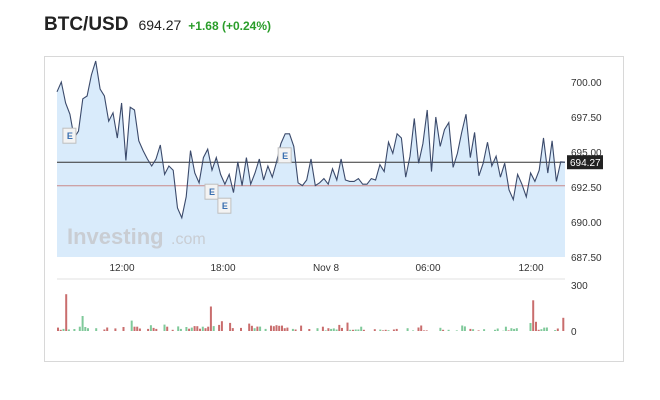 Image resolution: width=660 pixels, height=400 pixels. I want to click on time-axis-tick: 06:00, so click(427, 268).